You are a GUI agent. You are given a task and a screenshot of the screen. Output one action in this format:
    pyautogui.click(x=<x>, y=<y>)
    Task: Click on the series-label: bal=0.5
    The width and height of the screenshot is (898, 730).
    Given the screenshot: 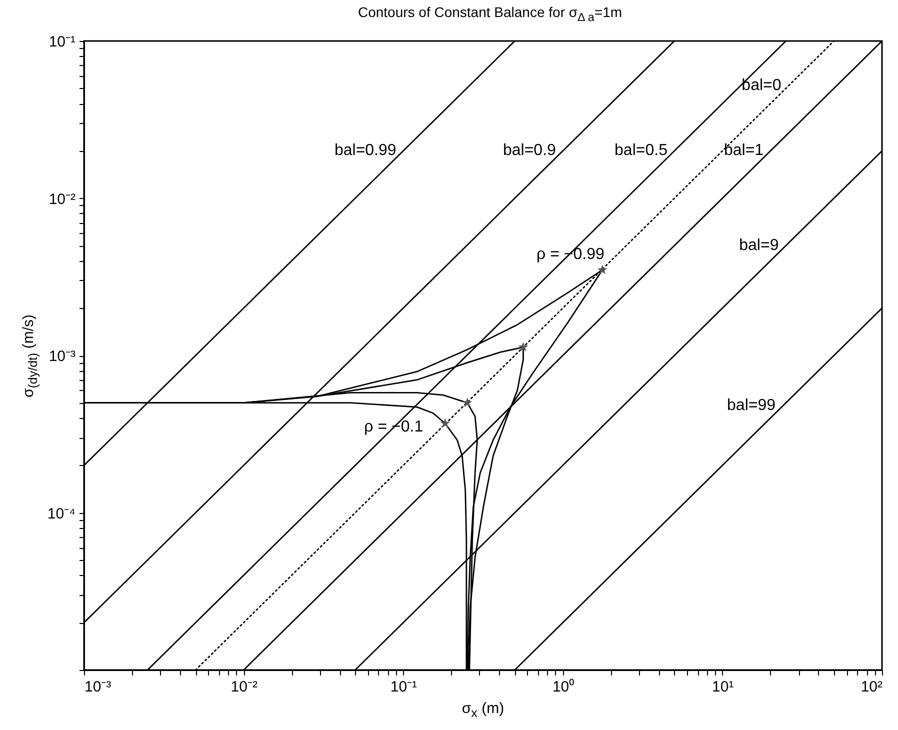 What is the action you would take?
    pyautogui.click(x=641, y=150)
    